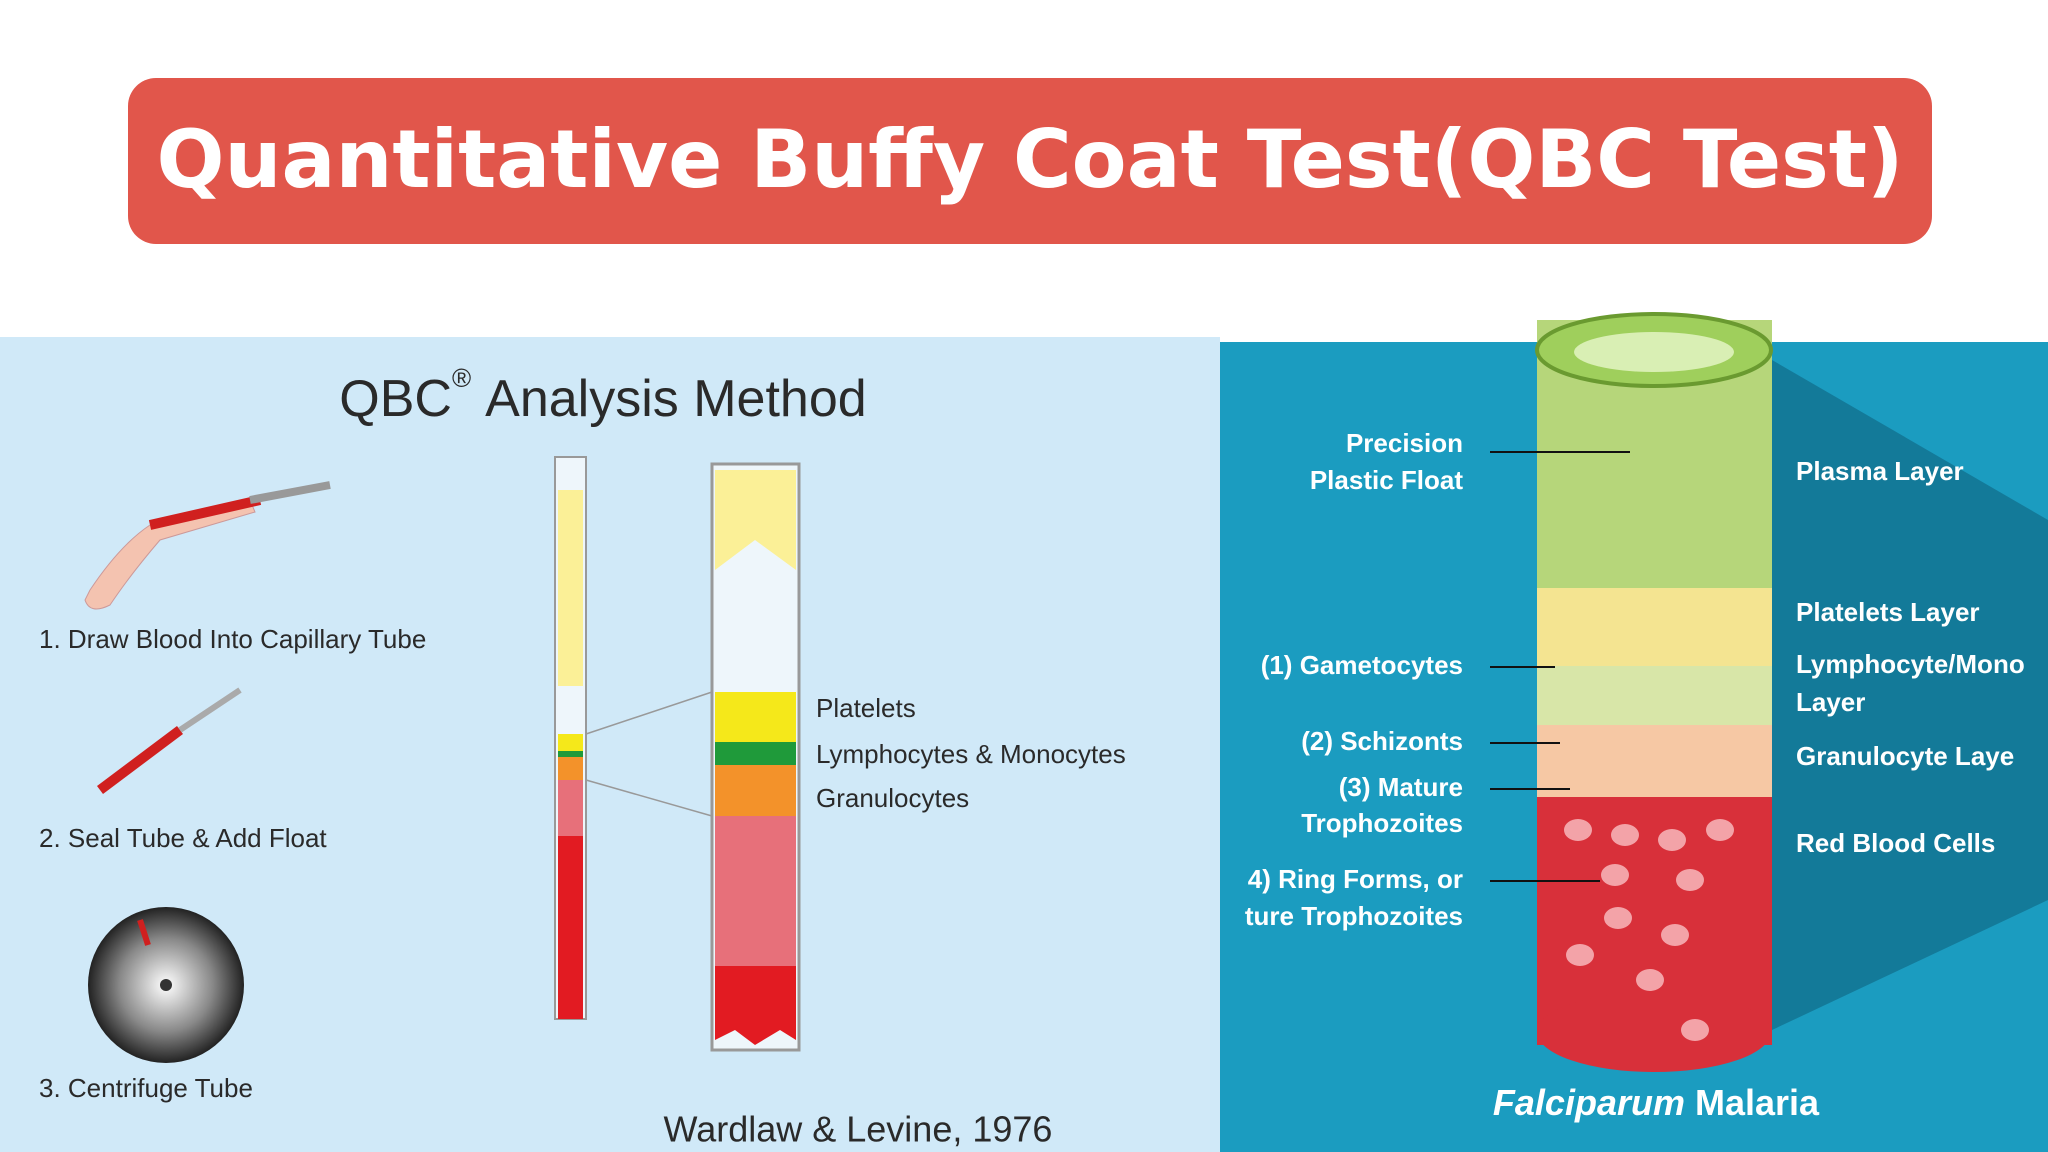  I want to click on title-banner, so click(1030, 161).